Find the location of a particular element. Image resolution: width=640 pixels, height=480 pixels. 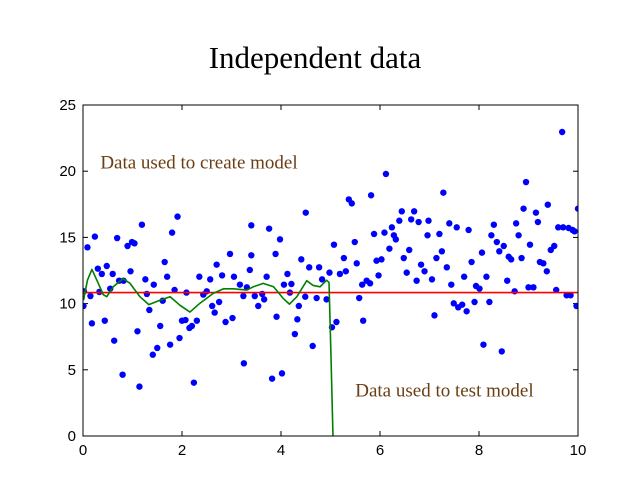

x-tick-label: 2 is located at coordinates (182, 450).